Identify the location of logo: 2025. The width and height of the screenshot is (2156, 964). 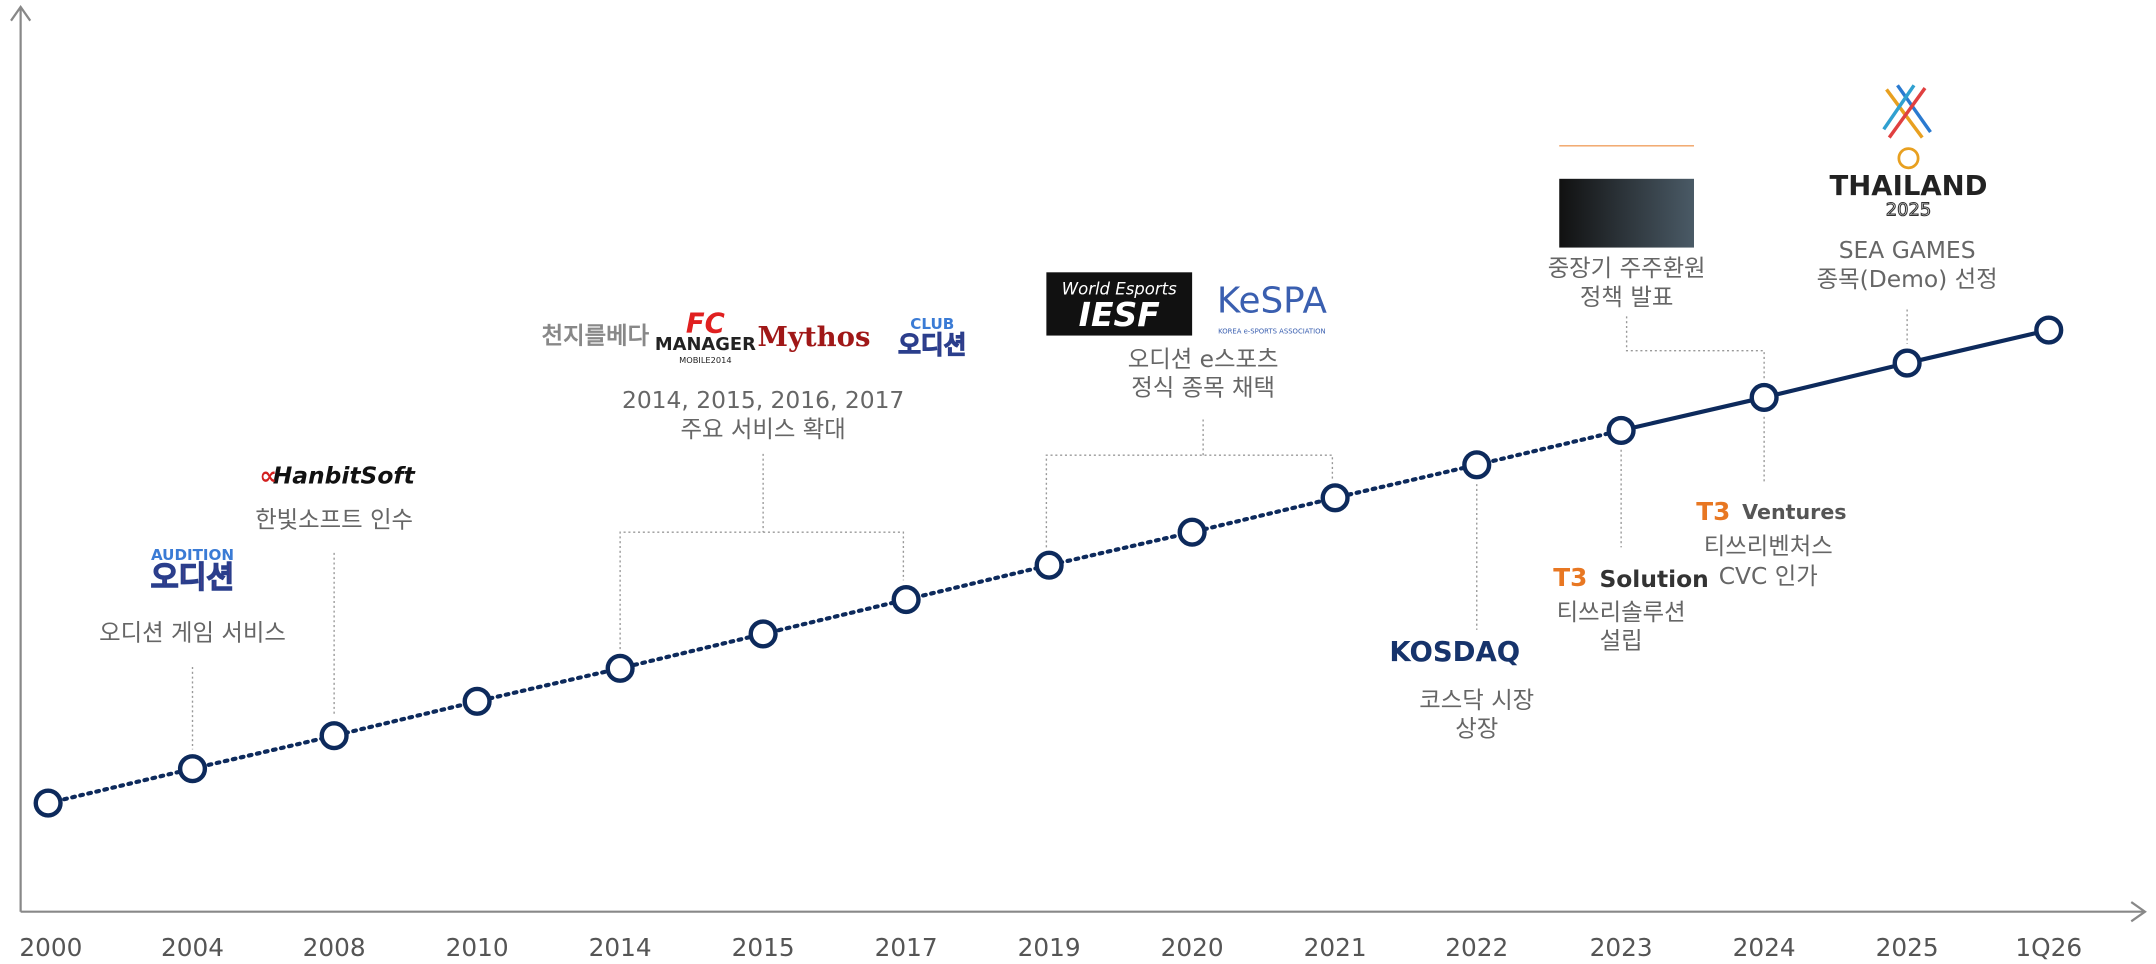
(1908, 209).